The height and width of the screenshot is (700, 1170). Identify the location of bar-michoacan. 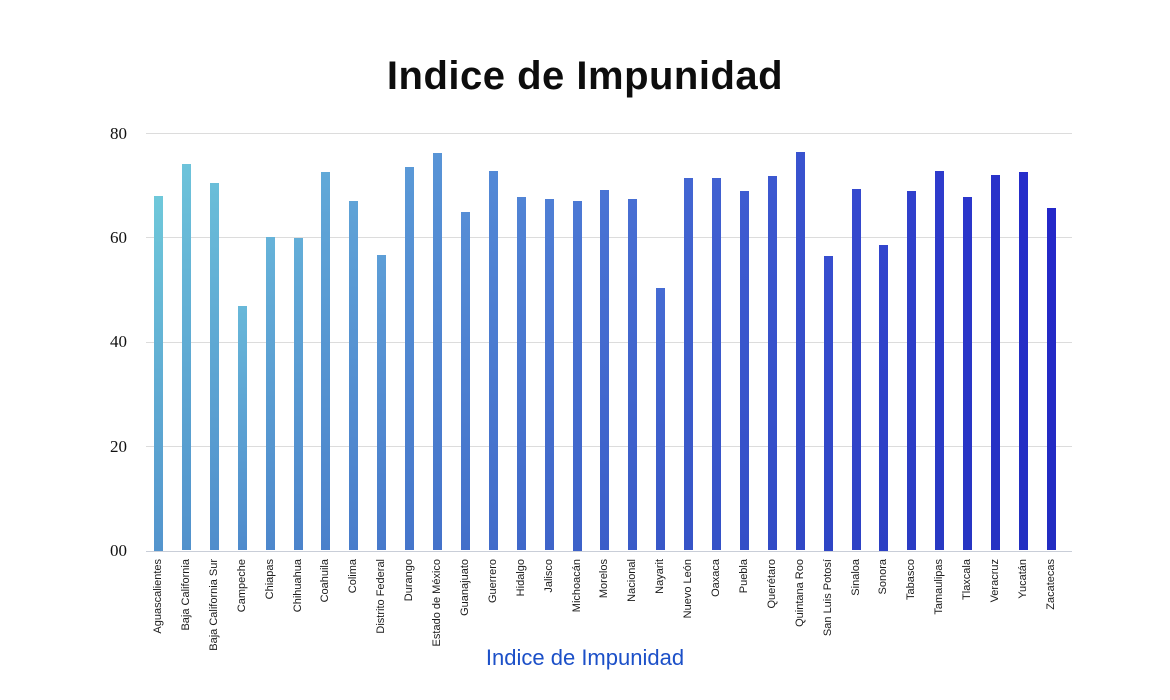
(577, 375).